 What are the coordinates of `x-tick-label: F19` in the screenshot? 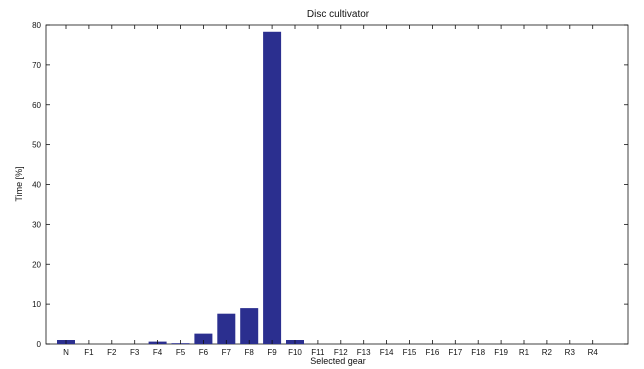 It's located at (501, 352).